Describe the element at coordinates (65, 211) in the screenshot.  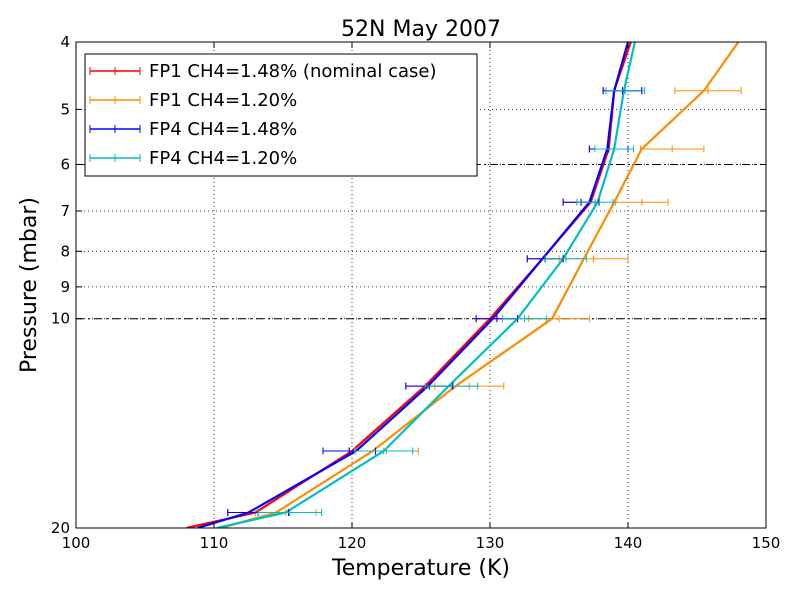
I see `y-tick-label: 7` at that location.